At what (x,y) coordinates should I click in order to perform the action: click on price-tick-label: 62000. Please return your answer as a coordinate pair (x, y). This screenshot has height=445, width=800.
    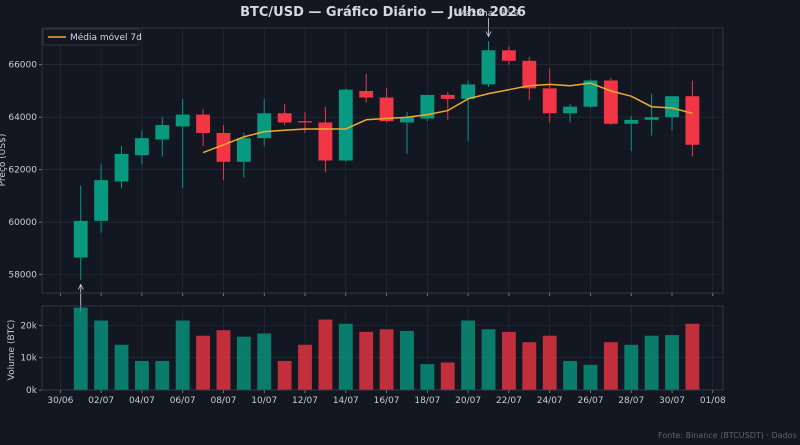
    Looking at the image, I should click on (22, 171).